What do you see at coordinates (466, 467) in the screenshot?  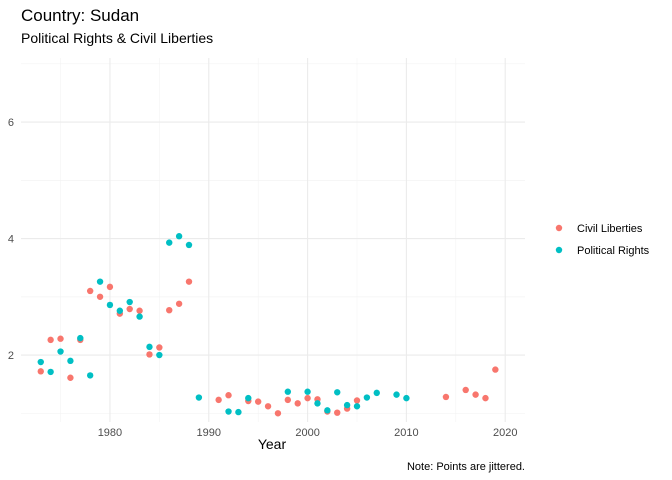 I see `chart-caption: Note: Points are jittered.` at bounding box center [466, 467].